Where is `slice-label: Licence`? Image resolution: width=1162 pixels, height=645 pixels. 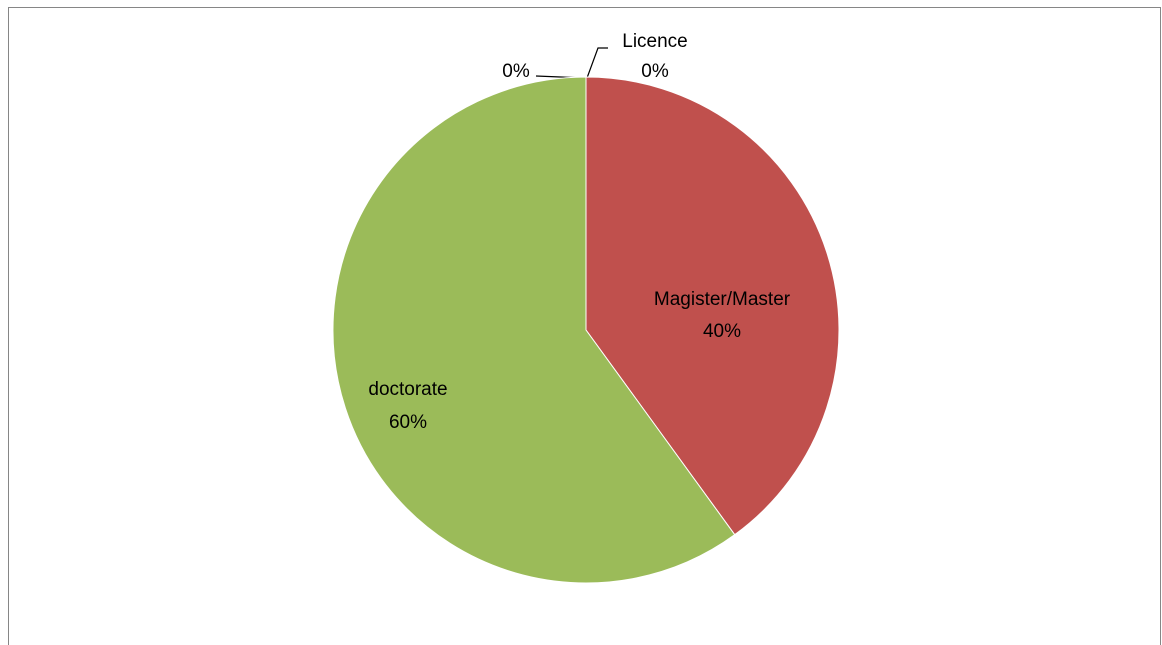 slice-label: Licence is located at coordinates (655, 41).